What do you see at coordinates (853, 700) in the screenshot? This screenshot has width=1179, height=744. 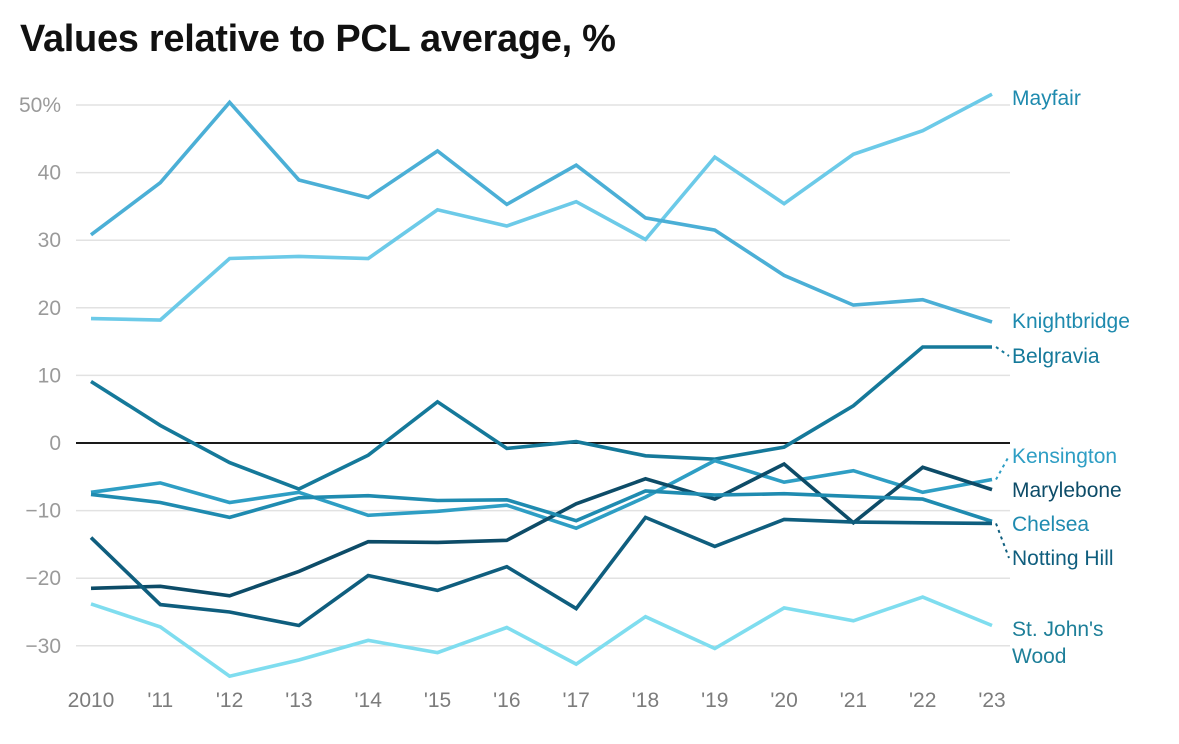 I see `x-tick-label: '21` at bounding box center [853, 700].